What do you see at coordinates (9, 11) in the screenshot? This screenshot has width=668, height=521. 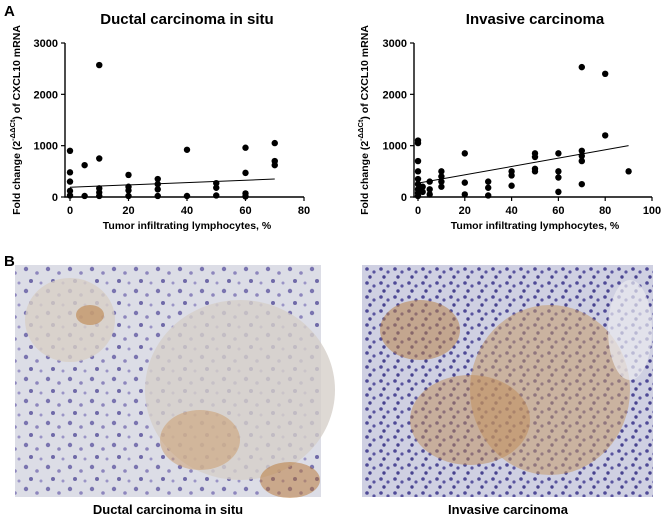 I see `panel-label: A` at bounding box center [9, 11].